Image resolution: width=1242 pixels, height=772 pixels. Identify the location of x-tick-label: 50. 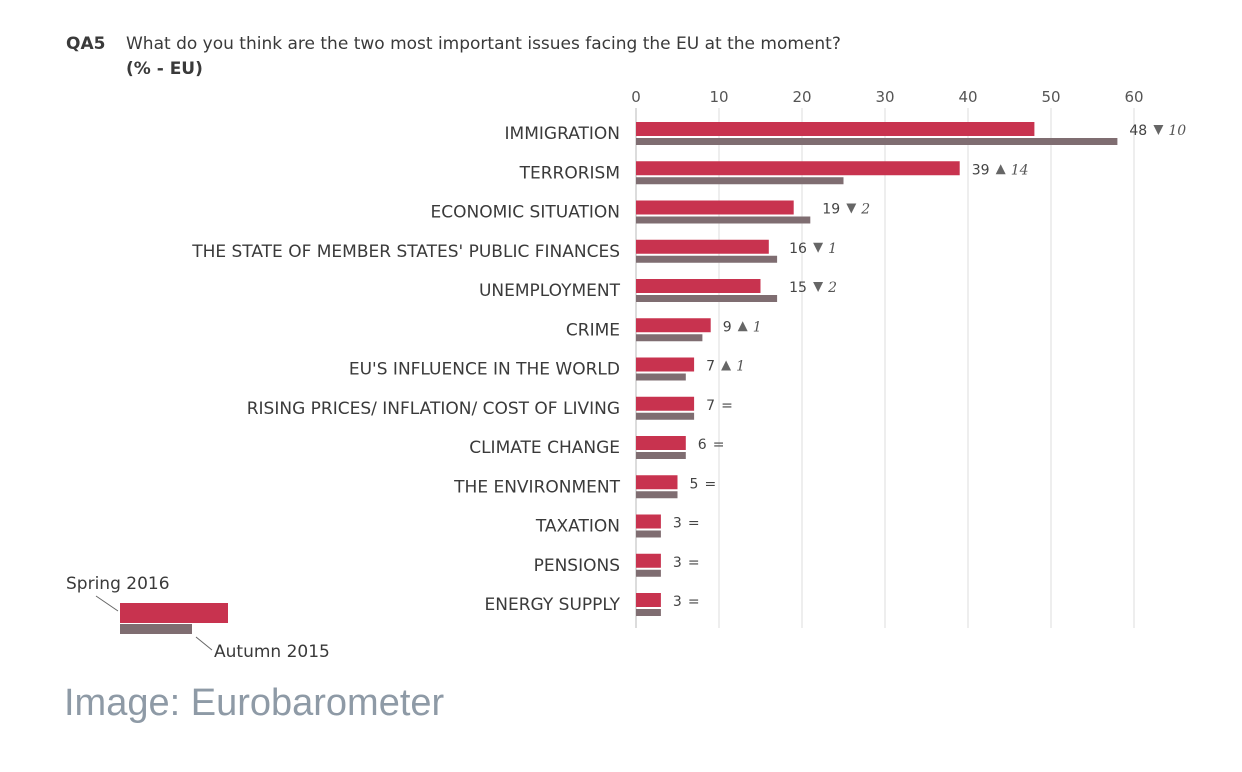
(1050, 97).